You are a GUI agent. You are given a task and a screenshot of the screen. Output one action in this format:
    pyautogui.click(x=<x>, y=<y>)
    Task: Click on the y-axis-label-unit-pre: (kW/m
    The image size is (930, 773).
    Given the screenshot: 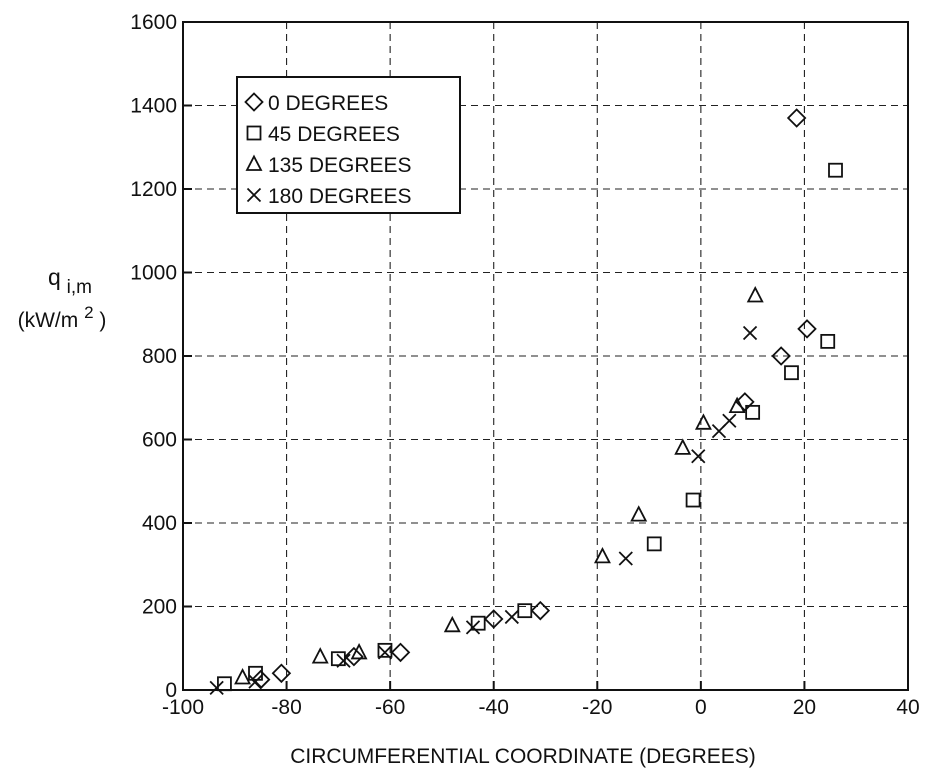 What is the action you would take?
    pyautogui.click(x=48, y=320)
    